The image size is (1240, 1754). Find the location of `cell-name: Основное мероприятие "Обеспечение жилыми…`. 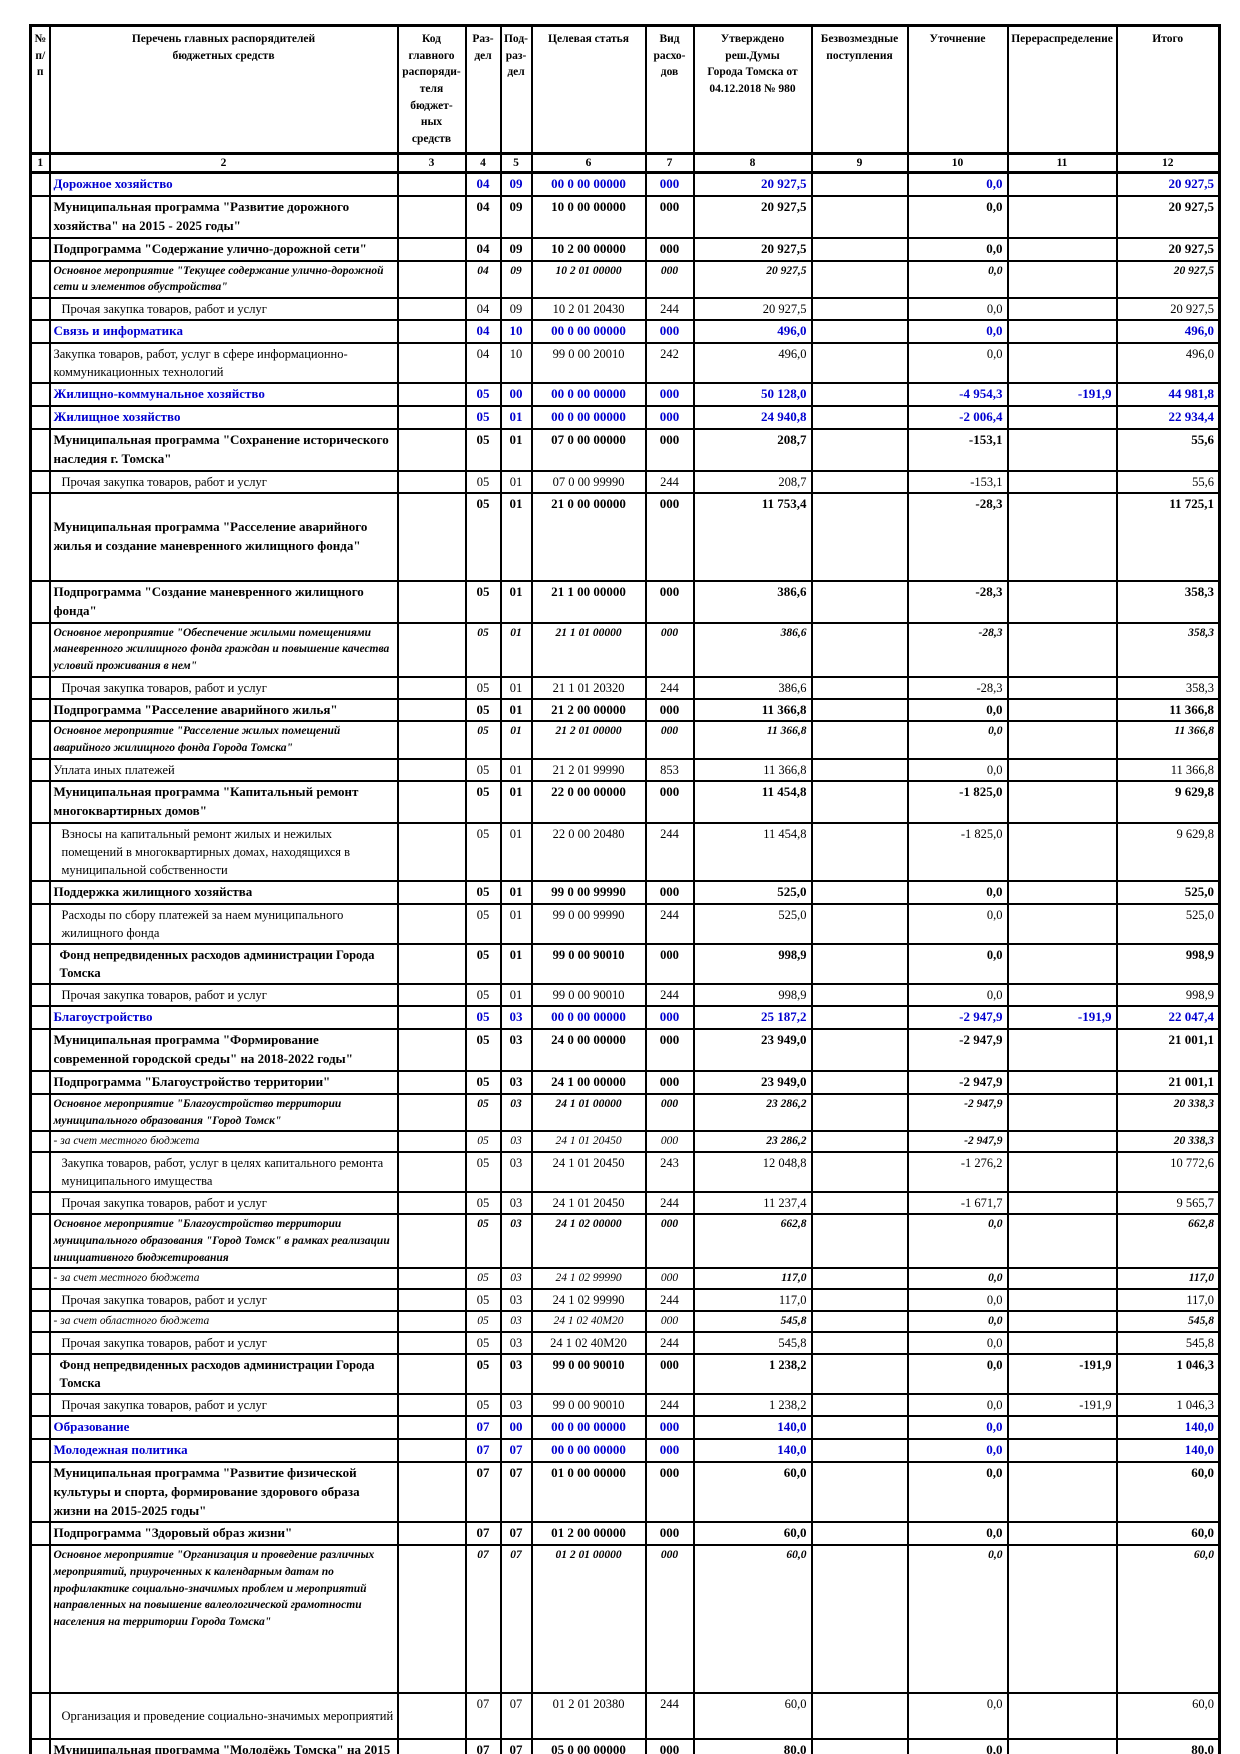

cell-name: Основное мероприятие "Обеспечение жилыми… is located at coordinates (223, 649).